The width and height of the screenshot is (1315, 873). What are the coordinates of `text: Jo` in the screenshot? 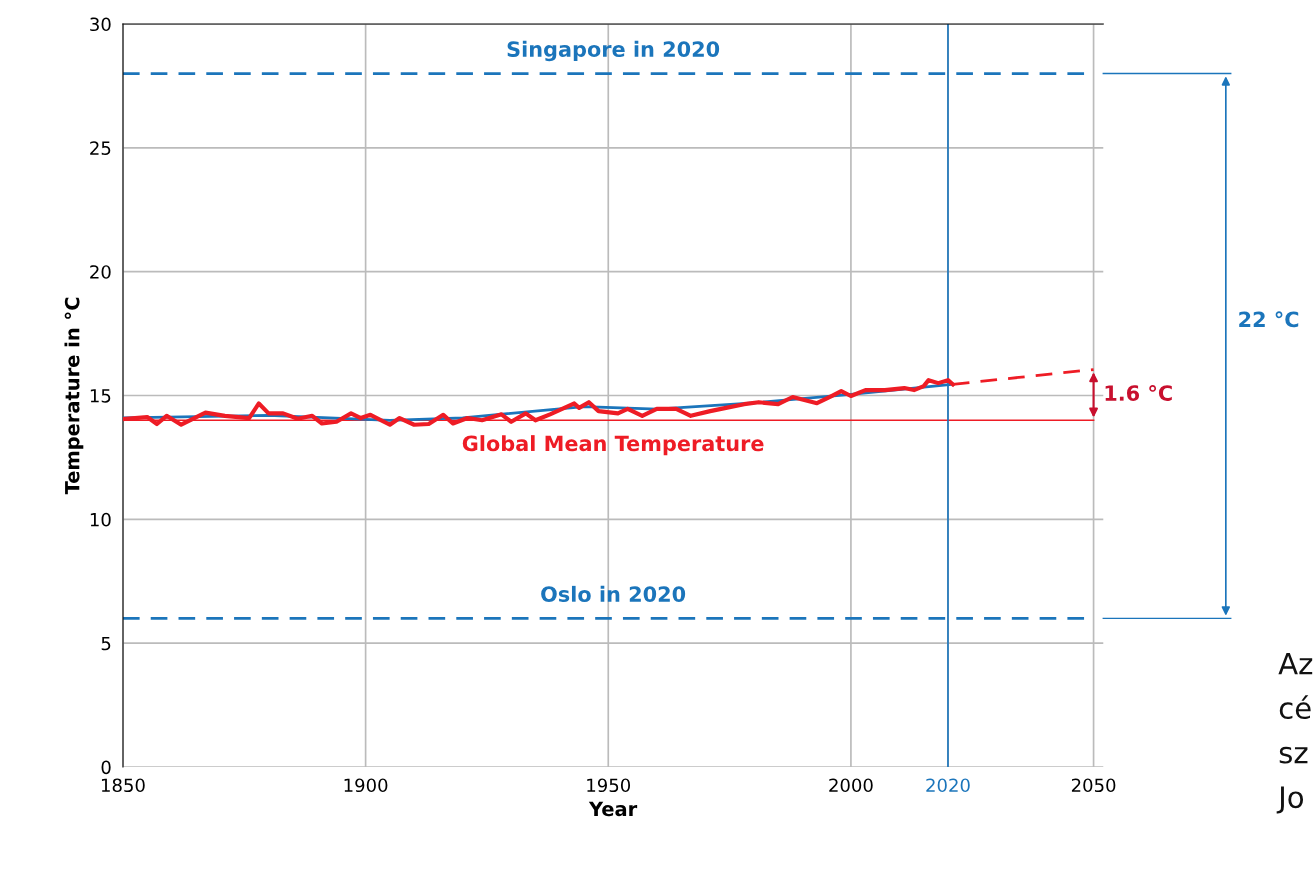 It's located at (1290, 800).